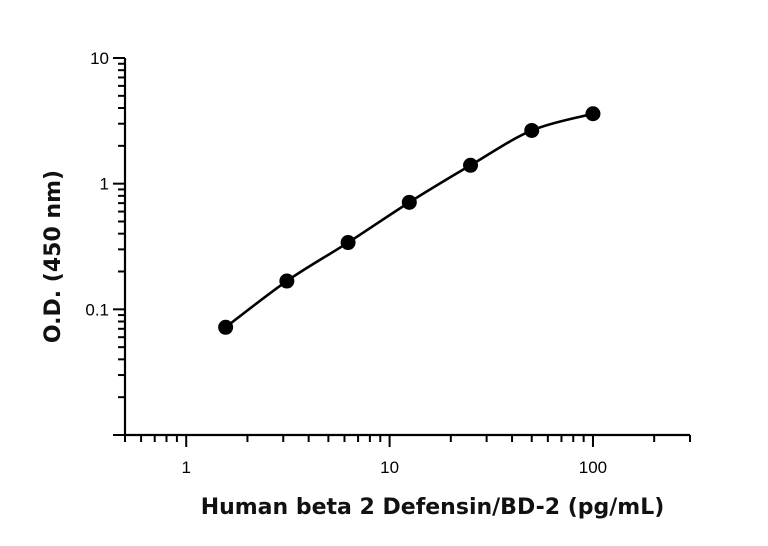  Describe the element at coordinates (104, 184) in the screenshot. I see `y-tick-label: 1` at that location.